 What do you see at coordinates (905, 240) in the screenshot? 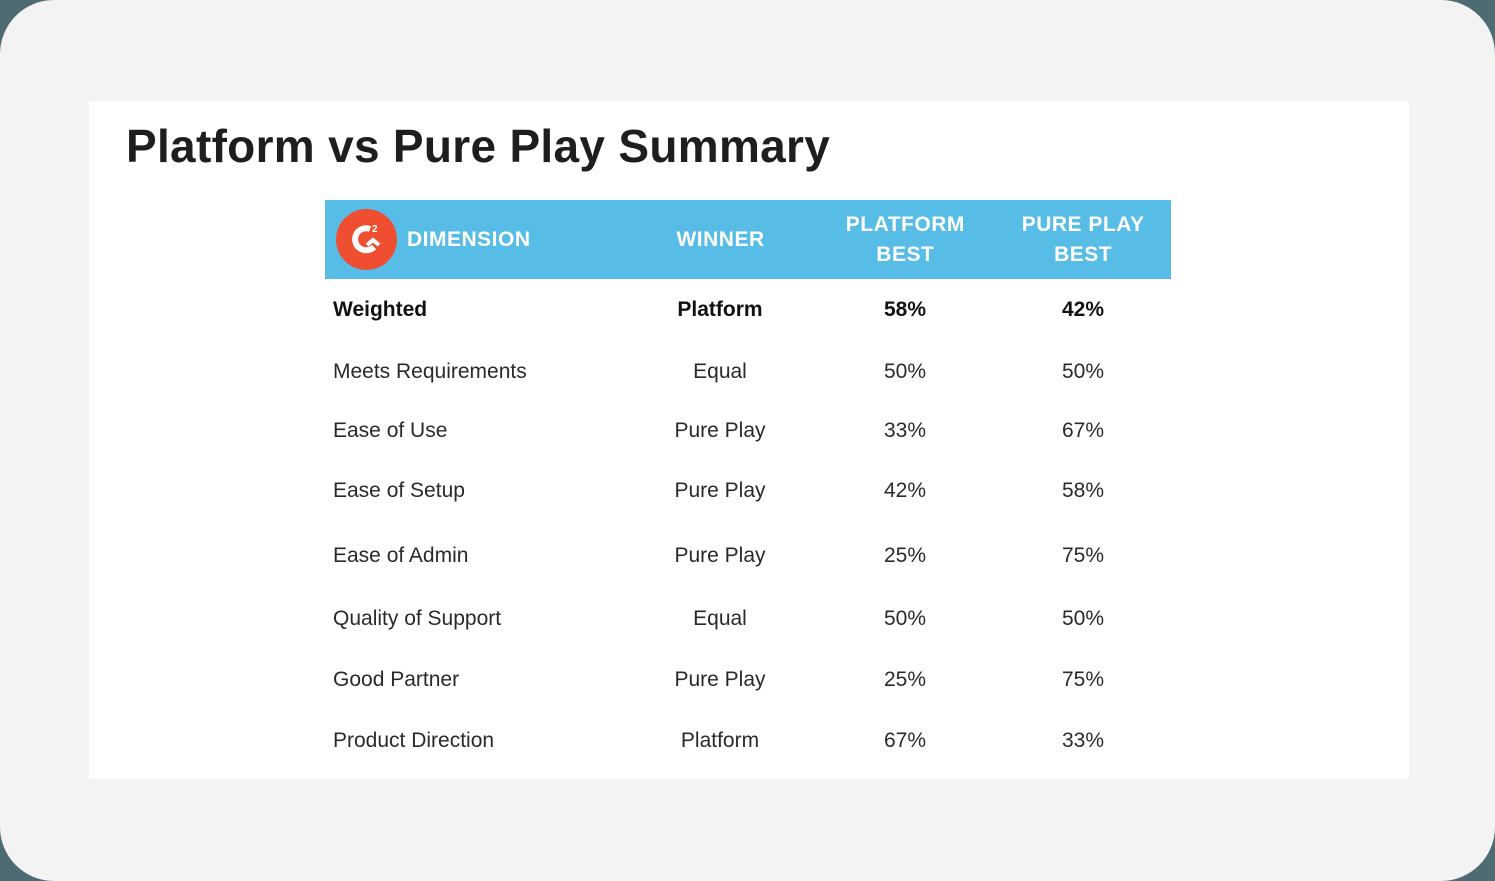
I see `header-platform-best: PLATFORM BEST` at bounding box center [905, 240].